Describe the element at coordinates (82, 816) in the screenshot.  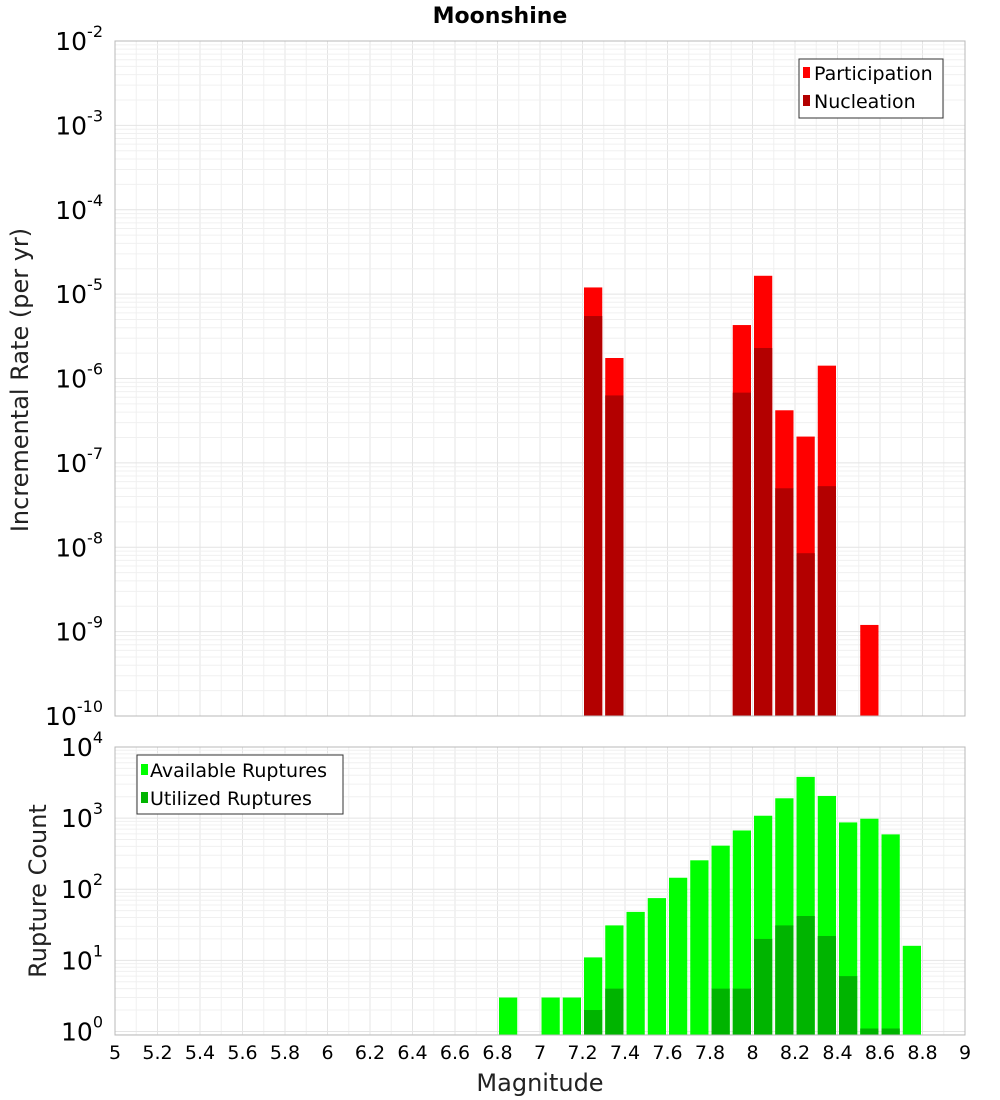
I see `count-y-tick-label: 10³` at that location.